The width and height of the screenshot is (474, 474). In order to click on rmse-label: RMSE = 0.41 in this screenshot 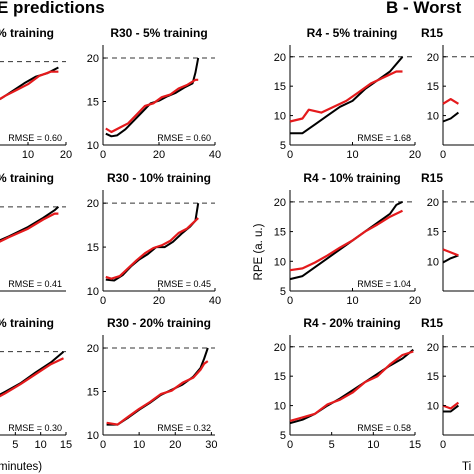, I will do `click(35, 284)`.